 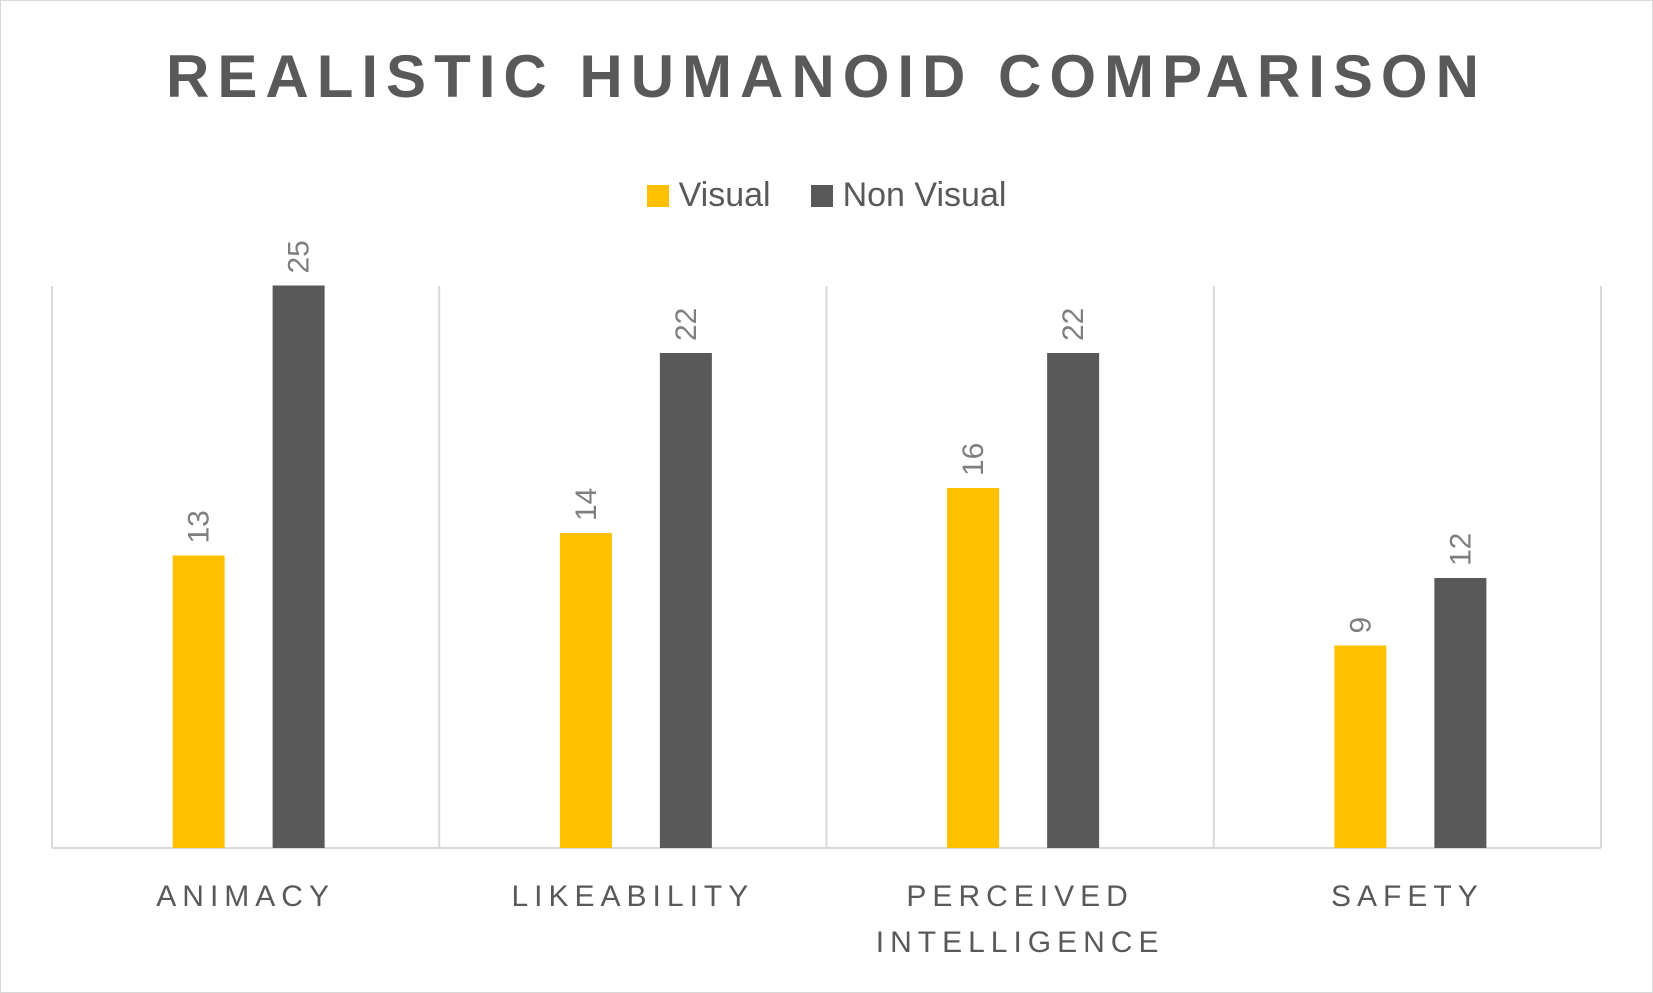 What do you see at coordinates (821, 195) in the screenshot?
I see `legend-swatch-non-visual` at bounding box center [821, 195].